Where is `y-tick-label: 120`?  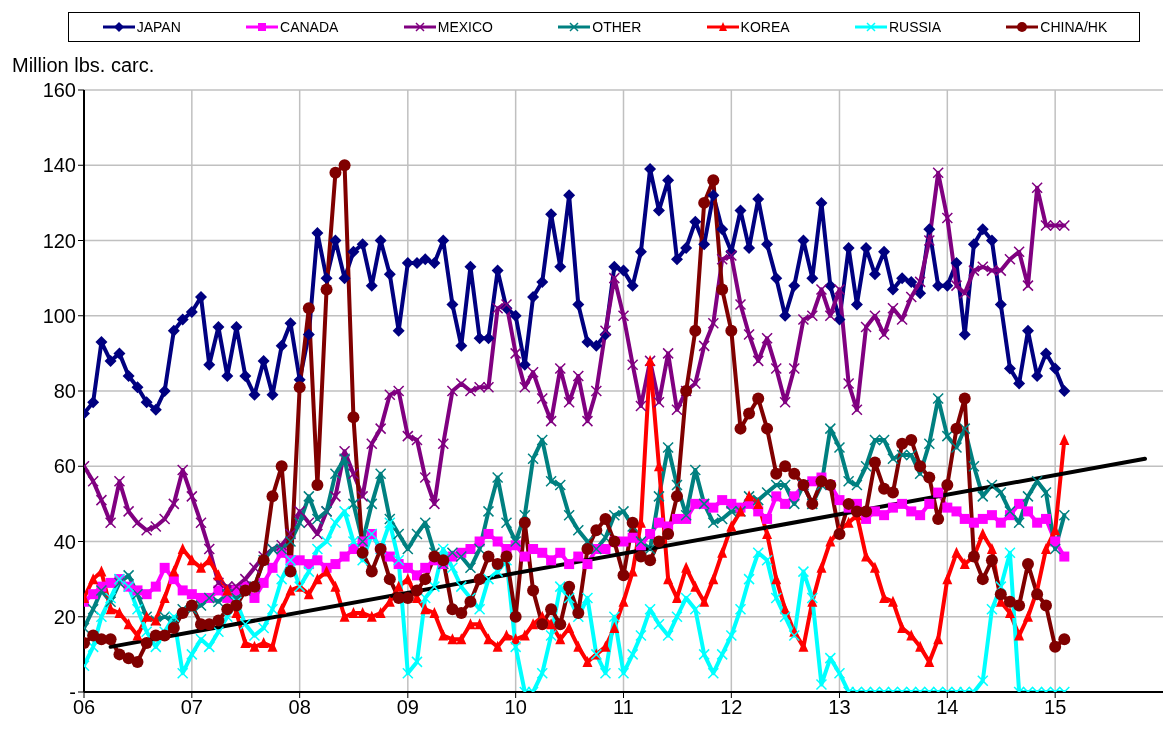
y-tick-label: 120 is located at coordinates (59, 240).